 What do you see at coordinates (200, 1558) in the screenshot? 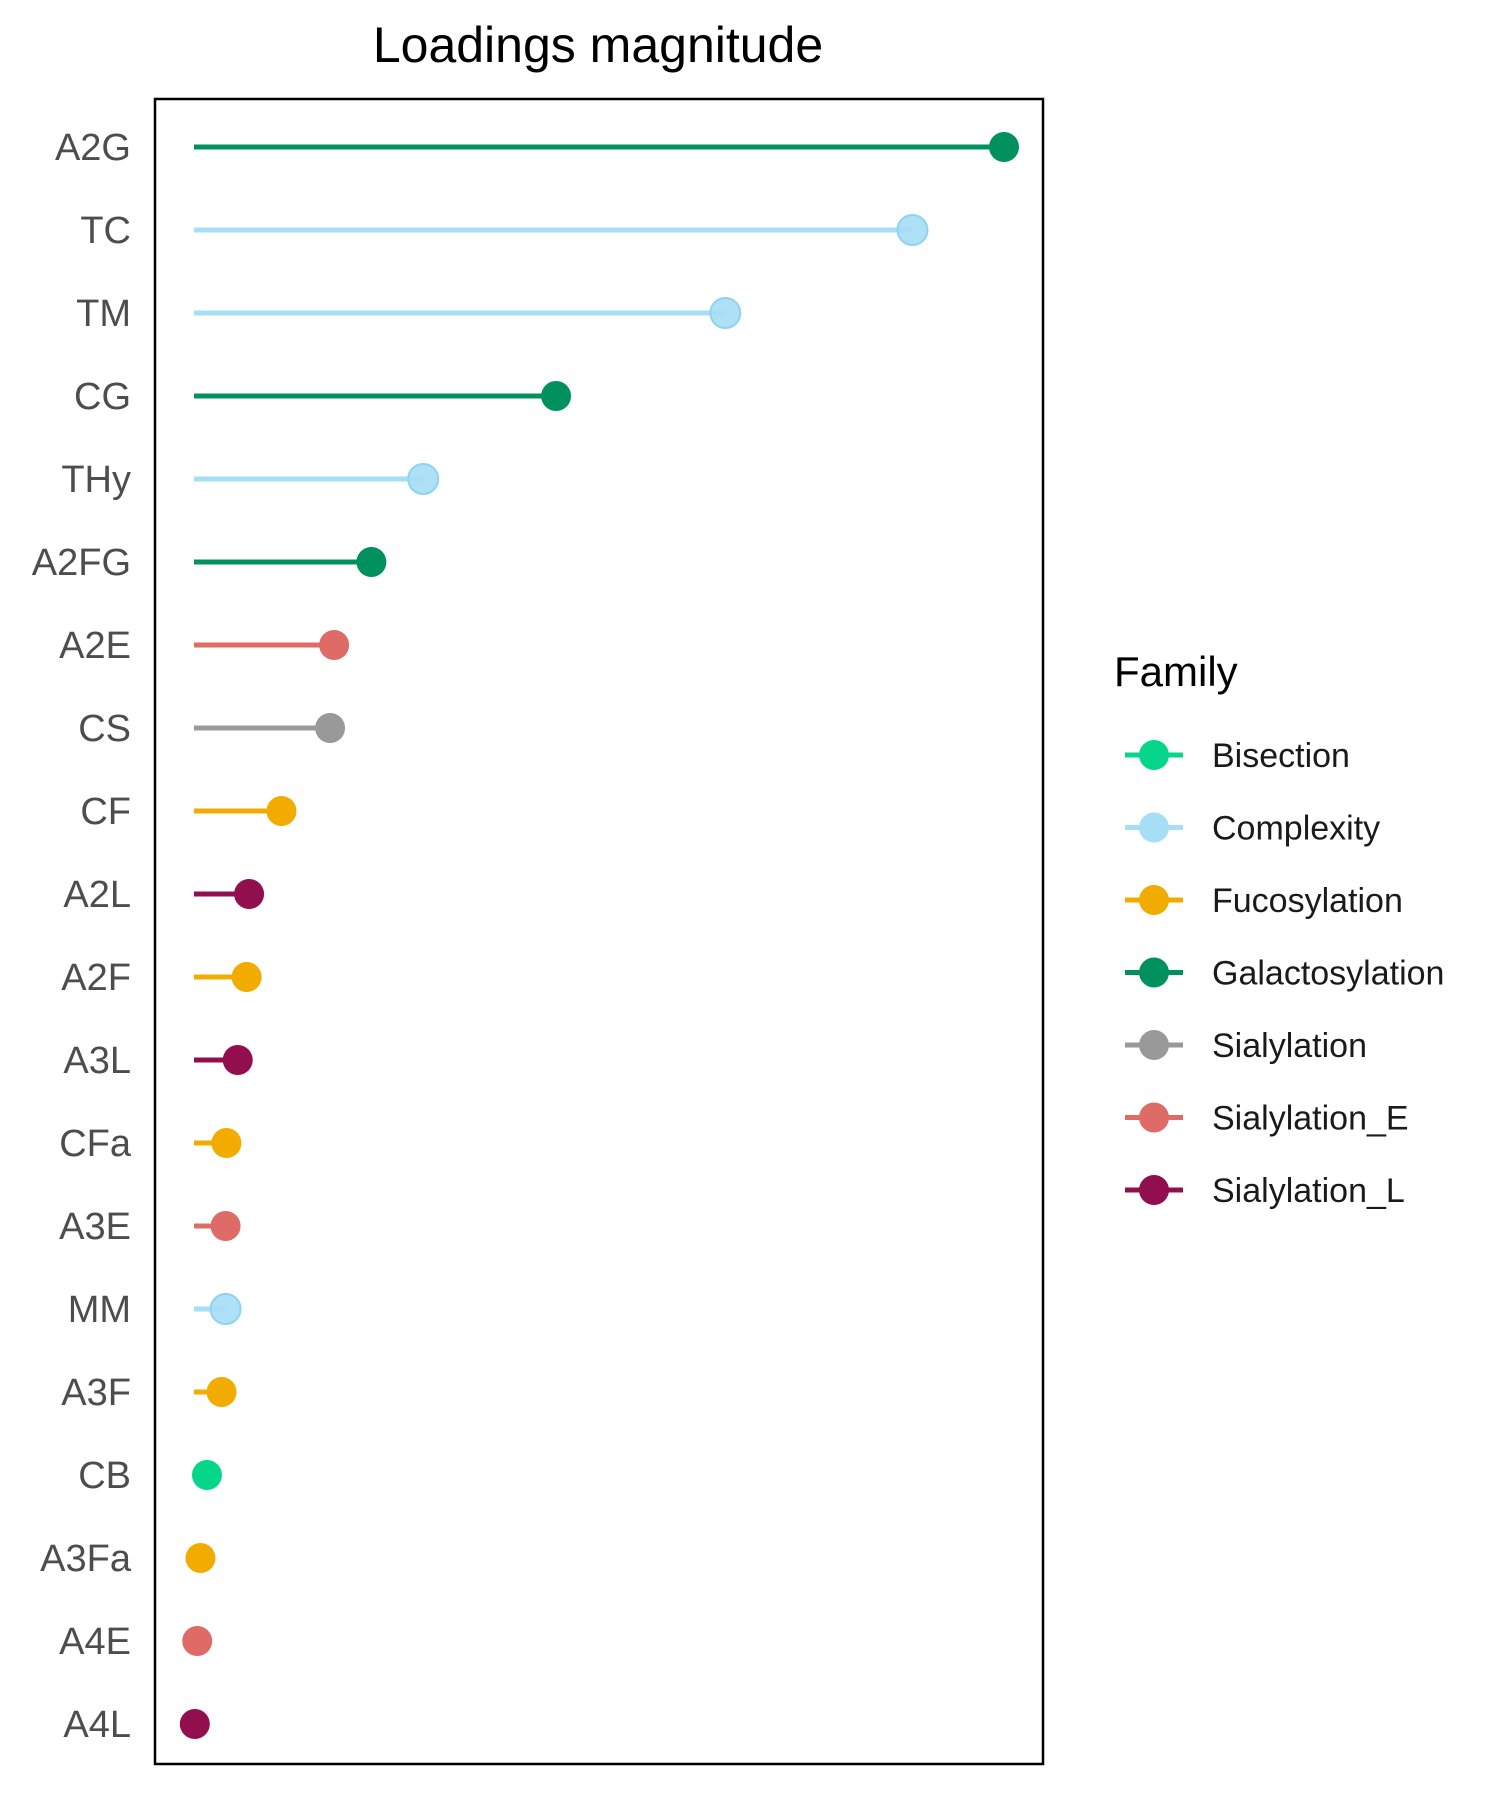
I see `point-A3Fa` at bounding box center [200, 1558].